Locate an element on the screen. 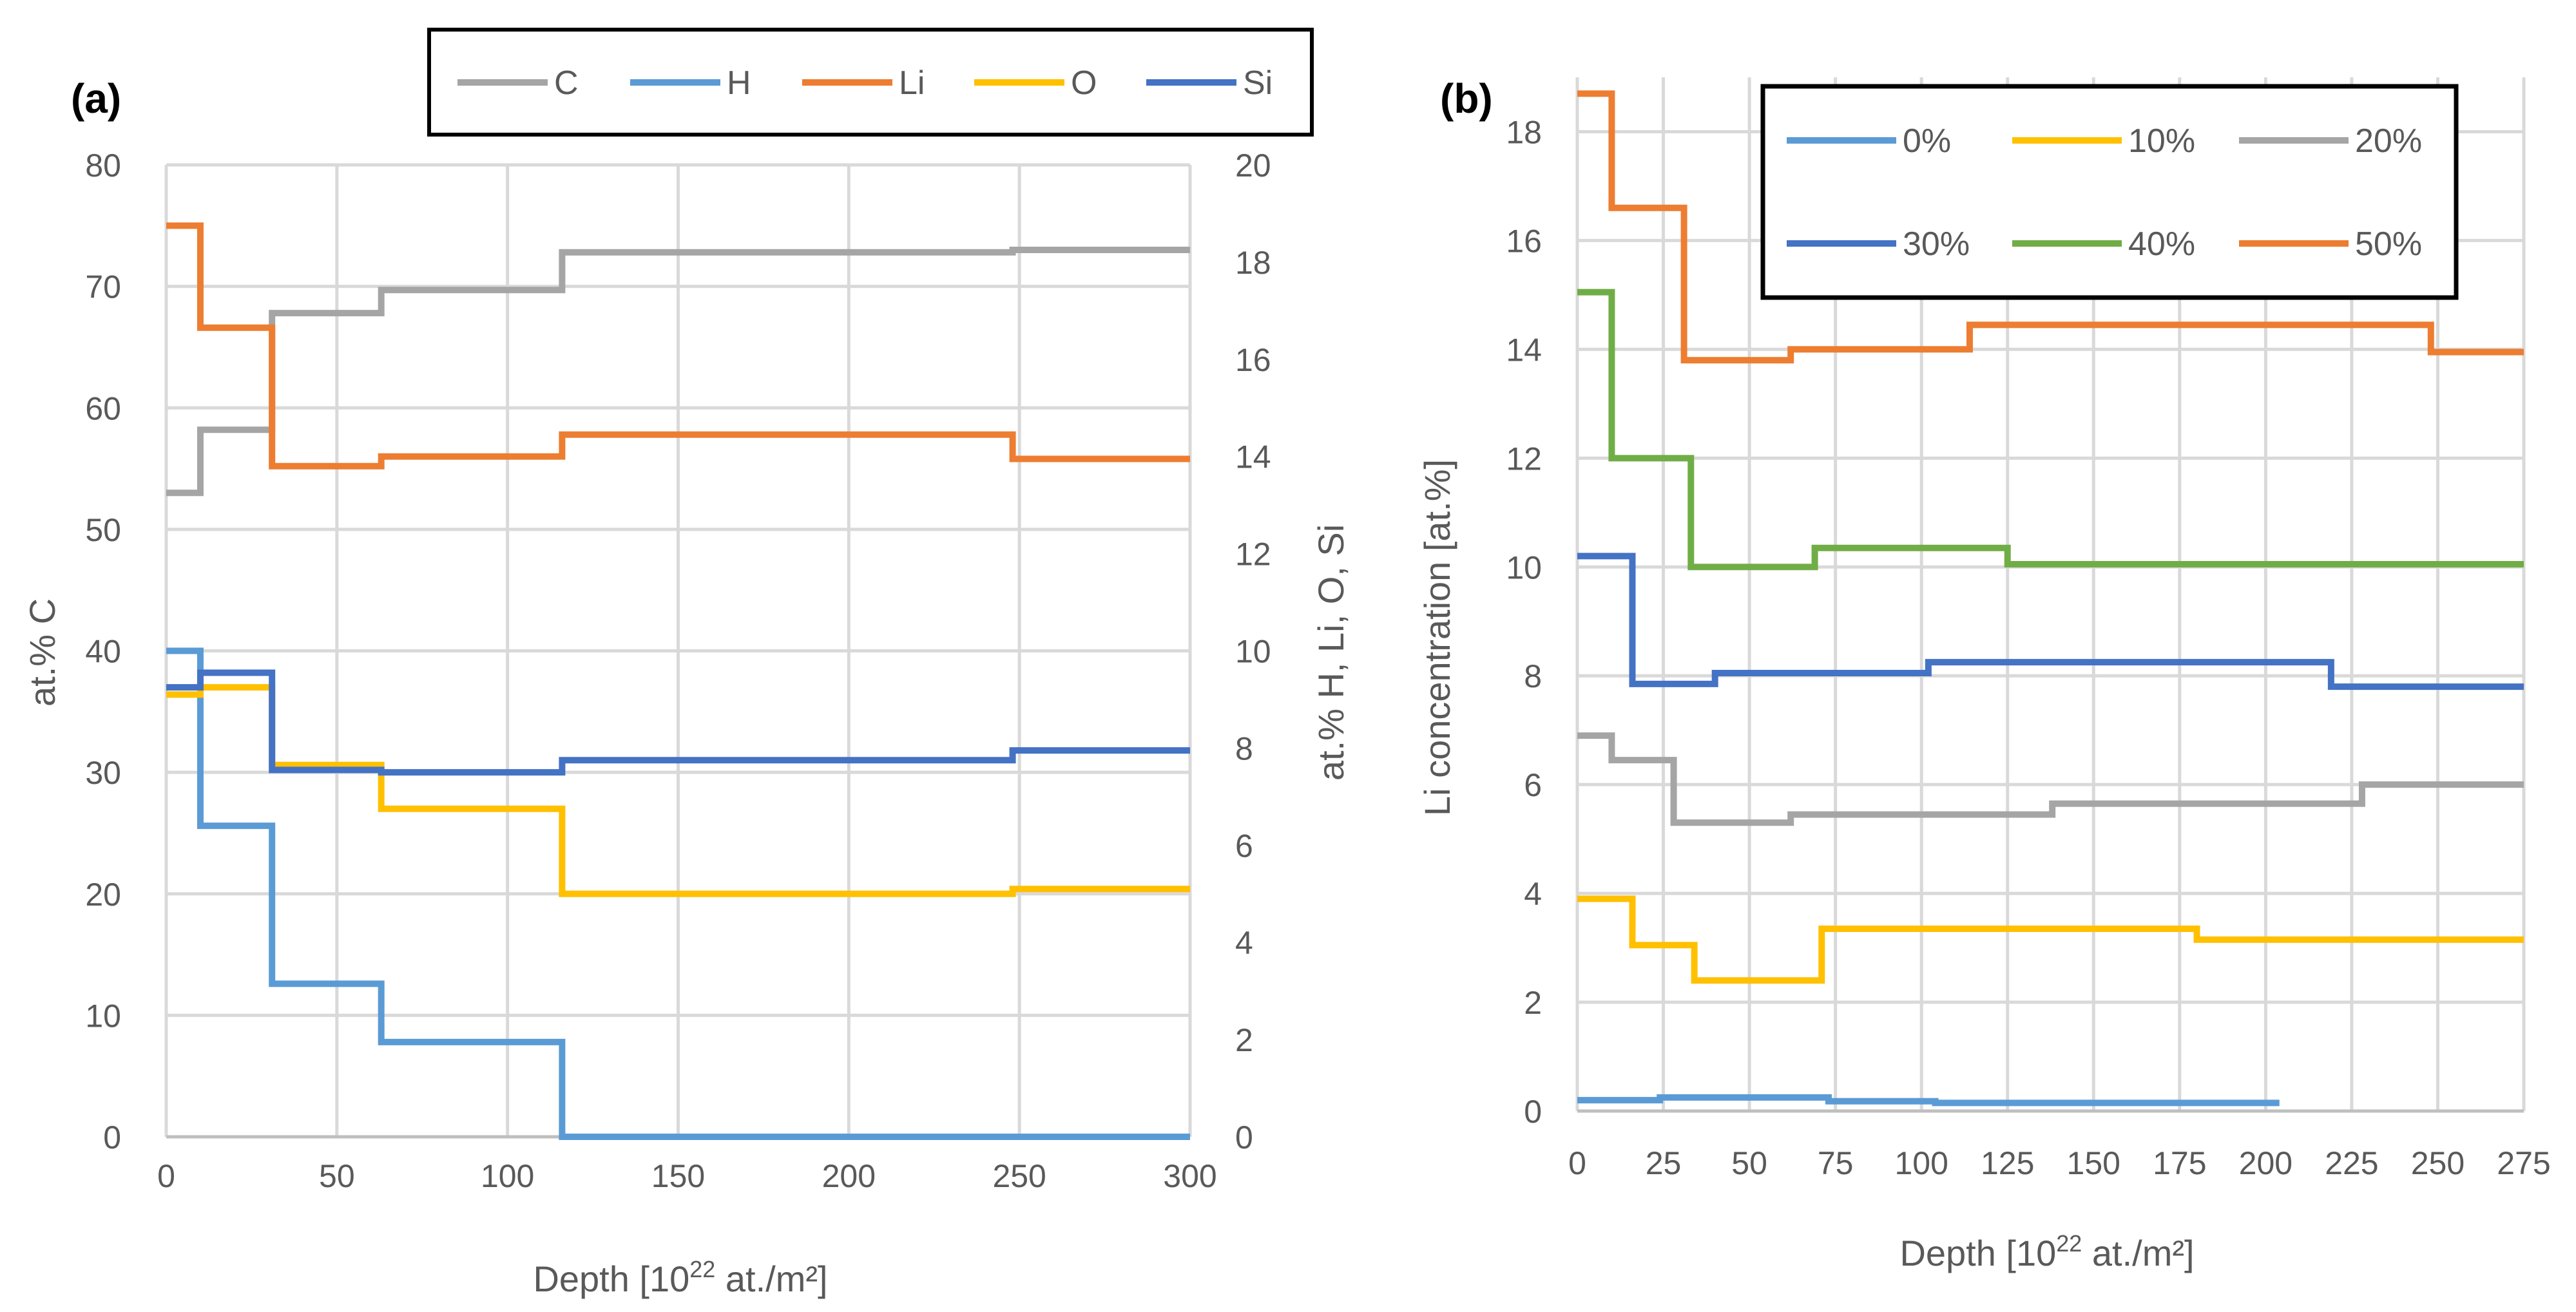  panel-b-x-tick-label: 175 is located at coordinates (2179, 1163).